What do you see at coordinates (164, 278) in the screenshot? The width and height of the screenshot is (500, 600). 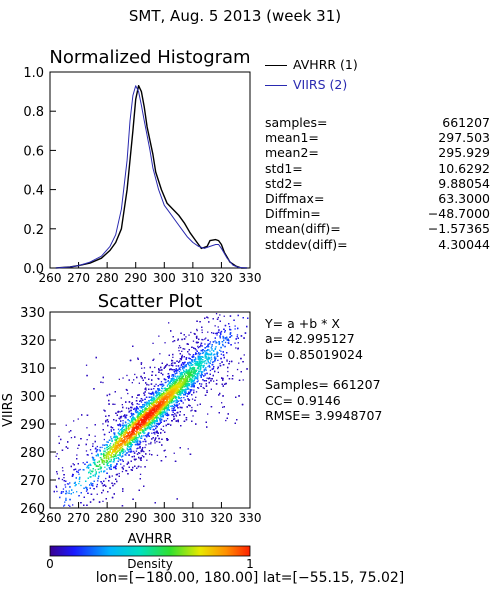 I see `histogram-x-tick-label: 300` at bounding box center [164, 278].